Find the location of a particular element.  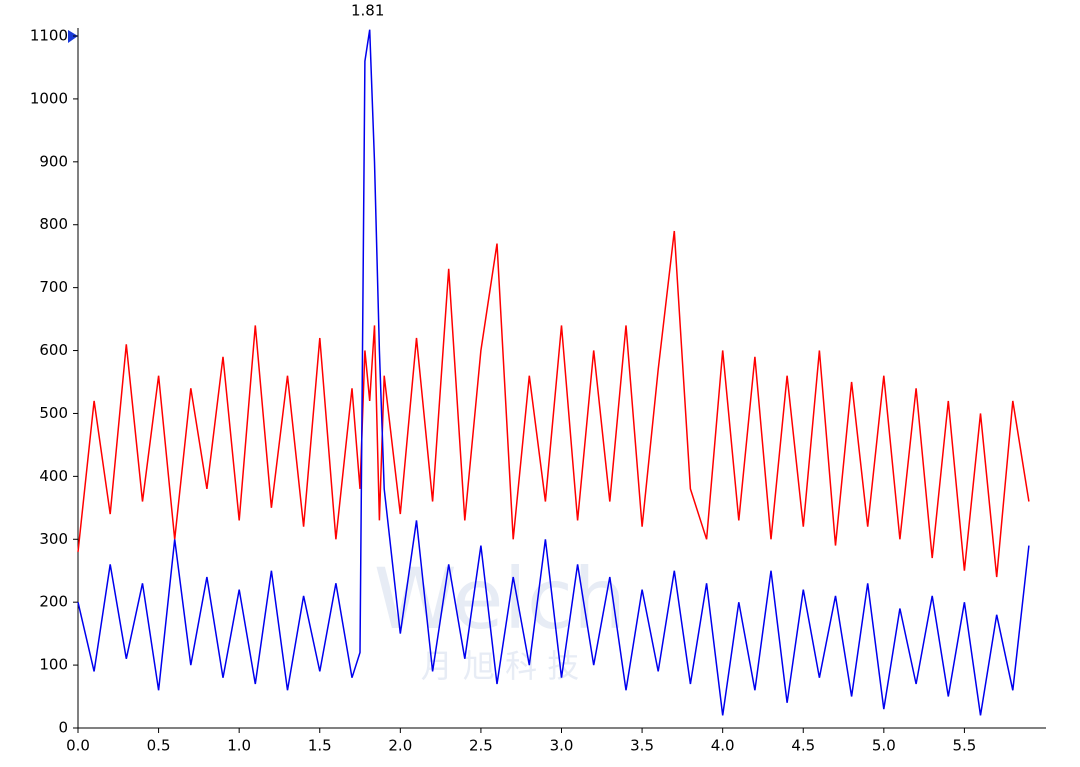

x-tick-label: 4.0 is located at coordinates (723, 746).